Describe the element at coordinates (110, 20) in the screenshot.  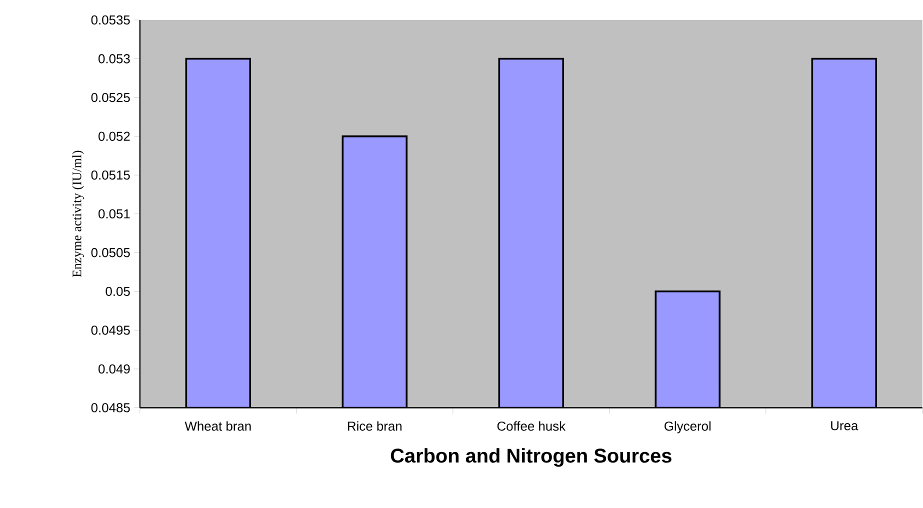
I see `y-tick-label: 0.0535` at that location.